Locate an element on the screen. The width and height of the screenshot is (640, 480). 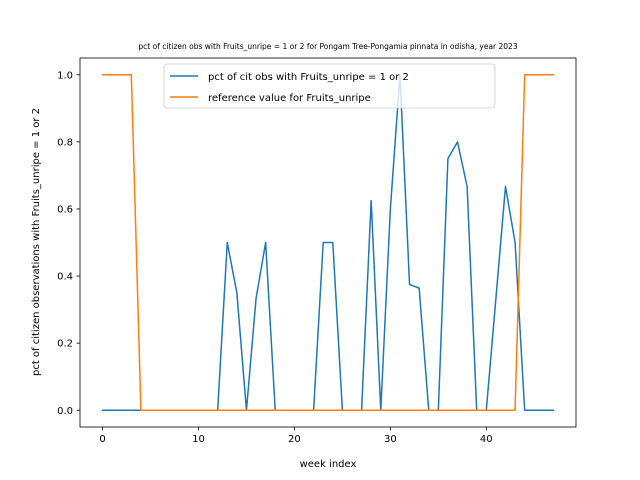
legend-box is located at coordinates (329, 86).